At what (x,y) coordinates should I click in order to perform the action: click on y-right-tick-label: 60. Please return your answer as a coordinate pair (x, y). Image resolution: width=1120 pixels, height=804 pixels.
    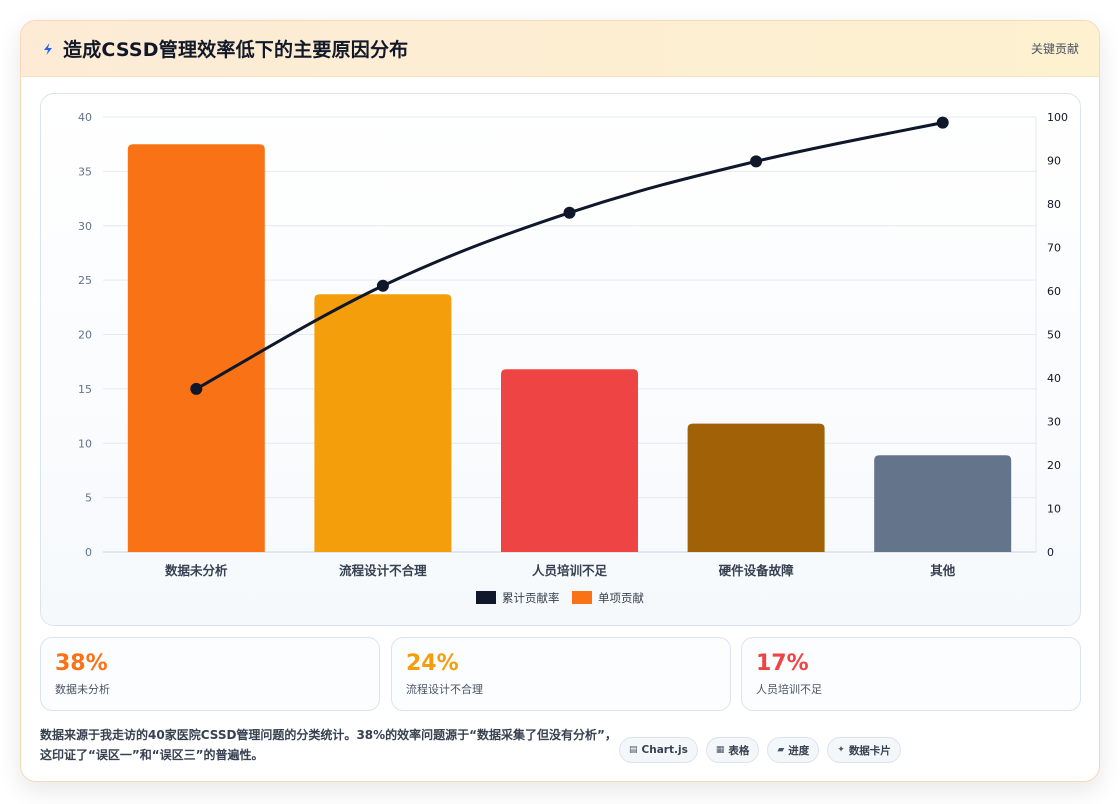
    Looking at the image, I should click on (1054, 291).